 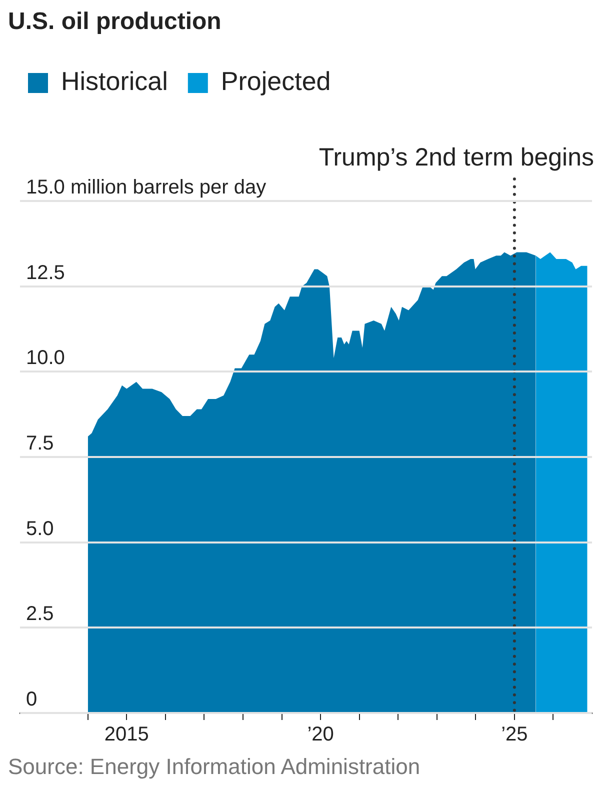 What do you see at coordinates (146, 187) in the screenshot?
I see `y-tick-label: 15.0 million barrels per day` at bounding box center [146, 187].